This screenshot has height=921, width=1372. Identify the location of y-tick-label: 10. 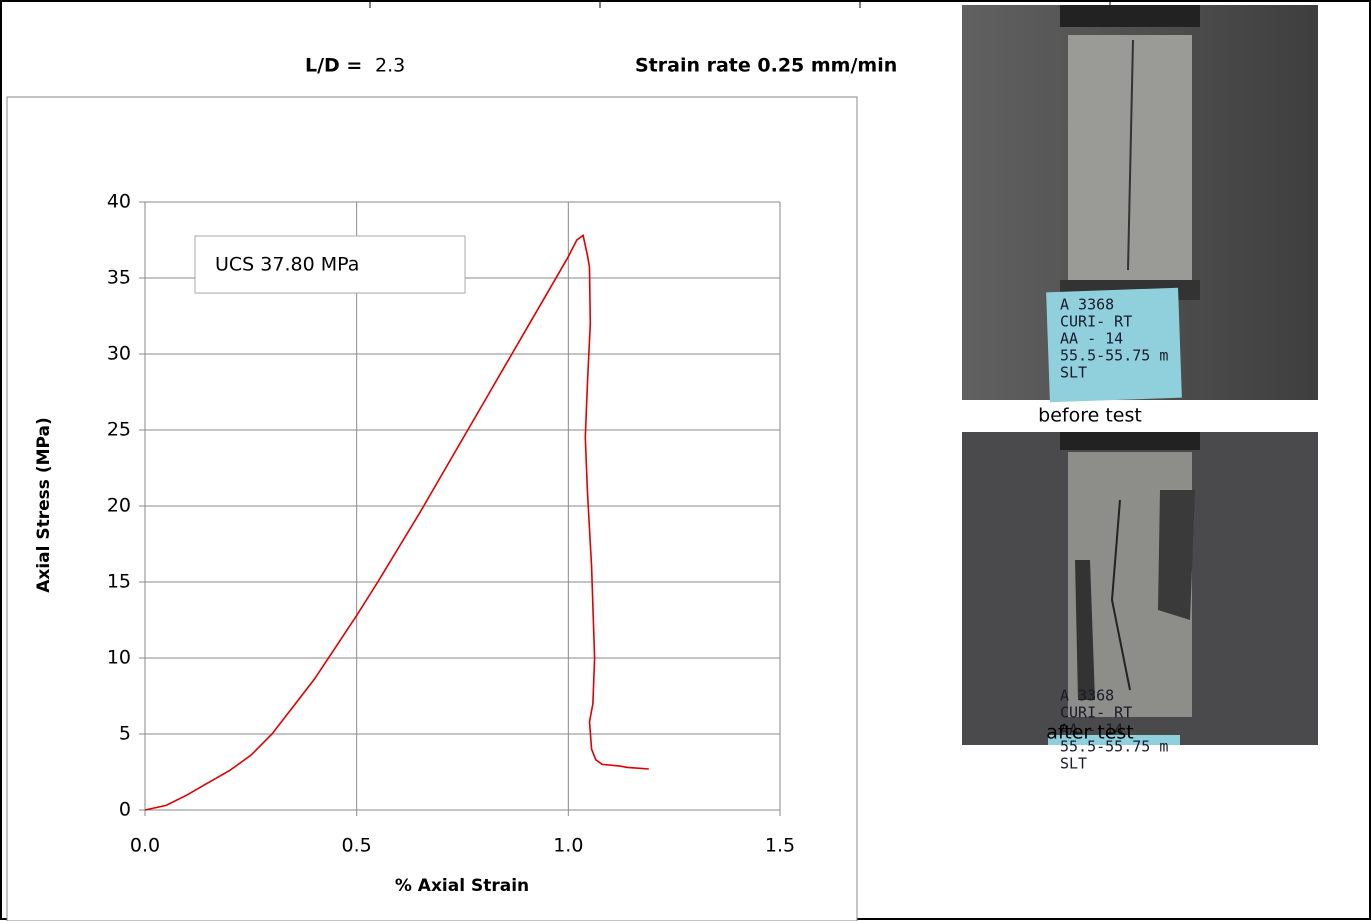
(119, 658).